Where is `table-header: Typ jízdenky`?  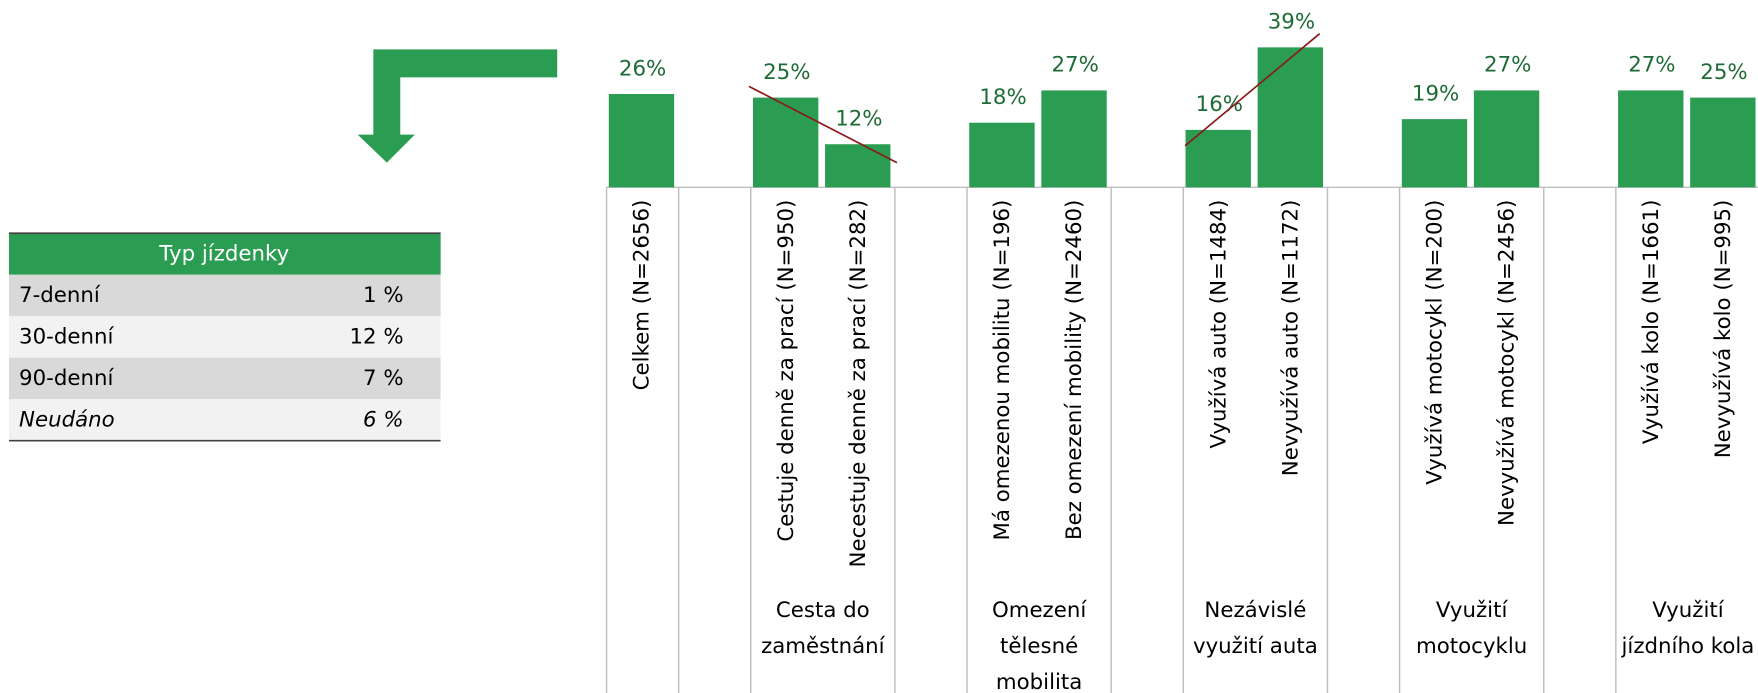 table-header: Typ jízdenky is located at coordinates (223, 254).